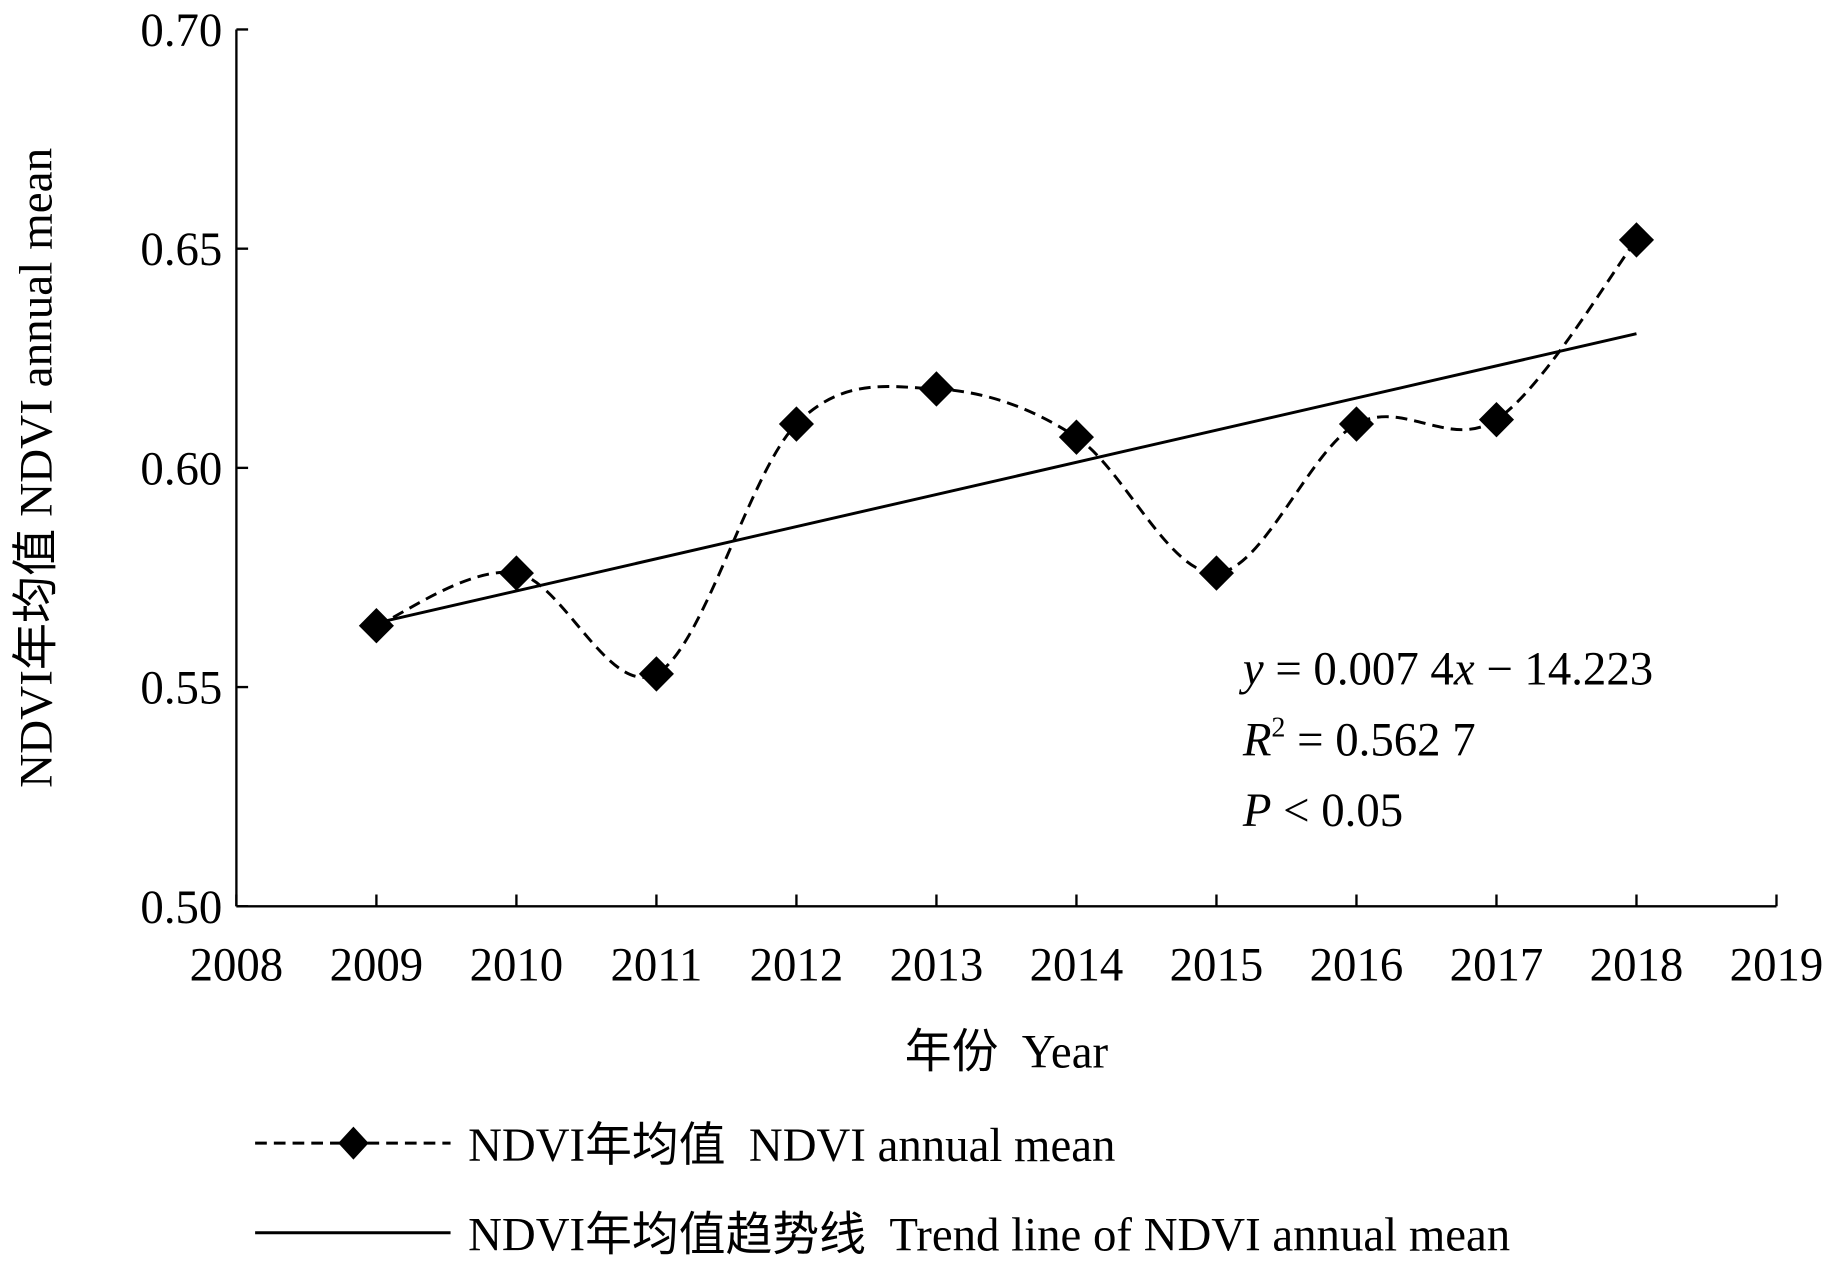 The image size is (1835, 1261). I want to click on y-tick-label: 0.65, so click(181, 250).